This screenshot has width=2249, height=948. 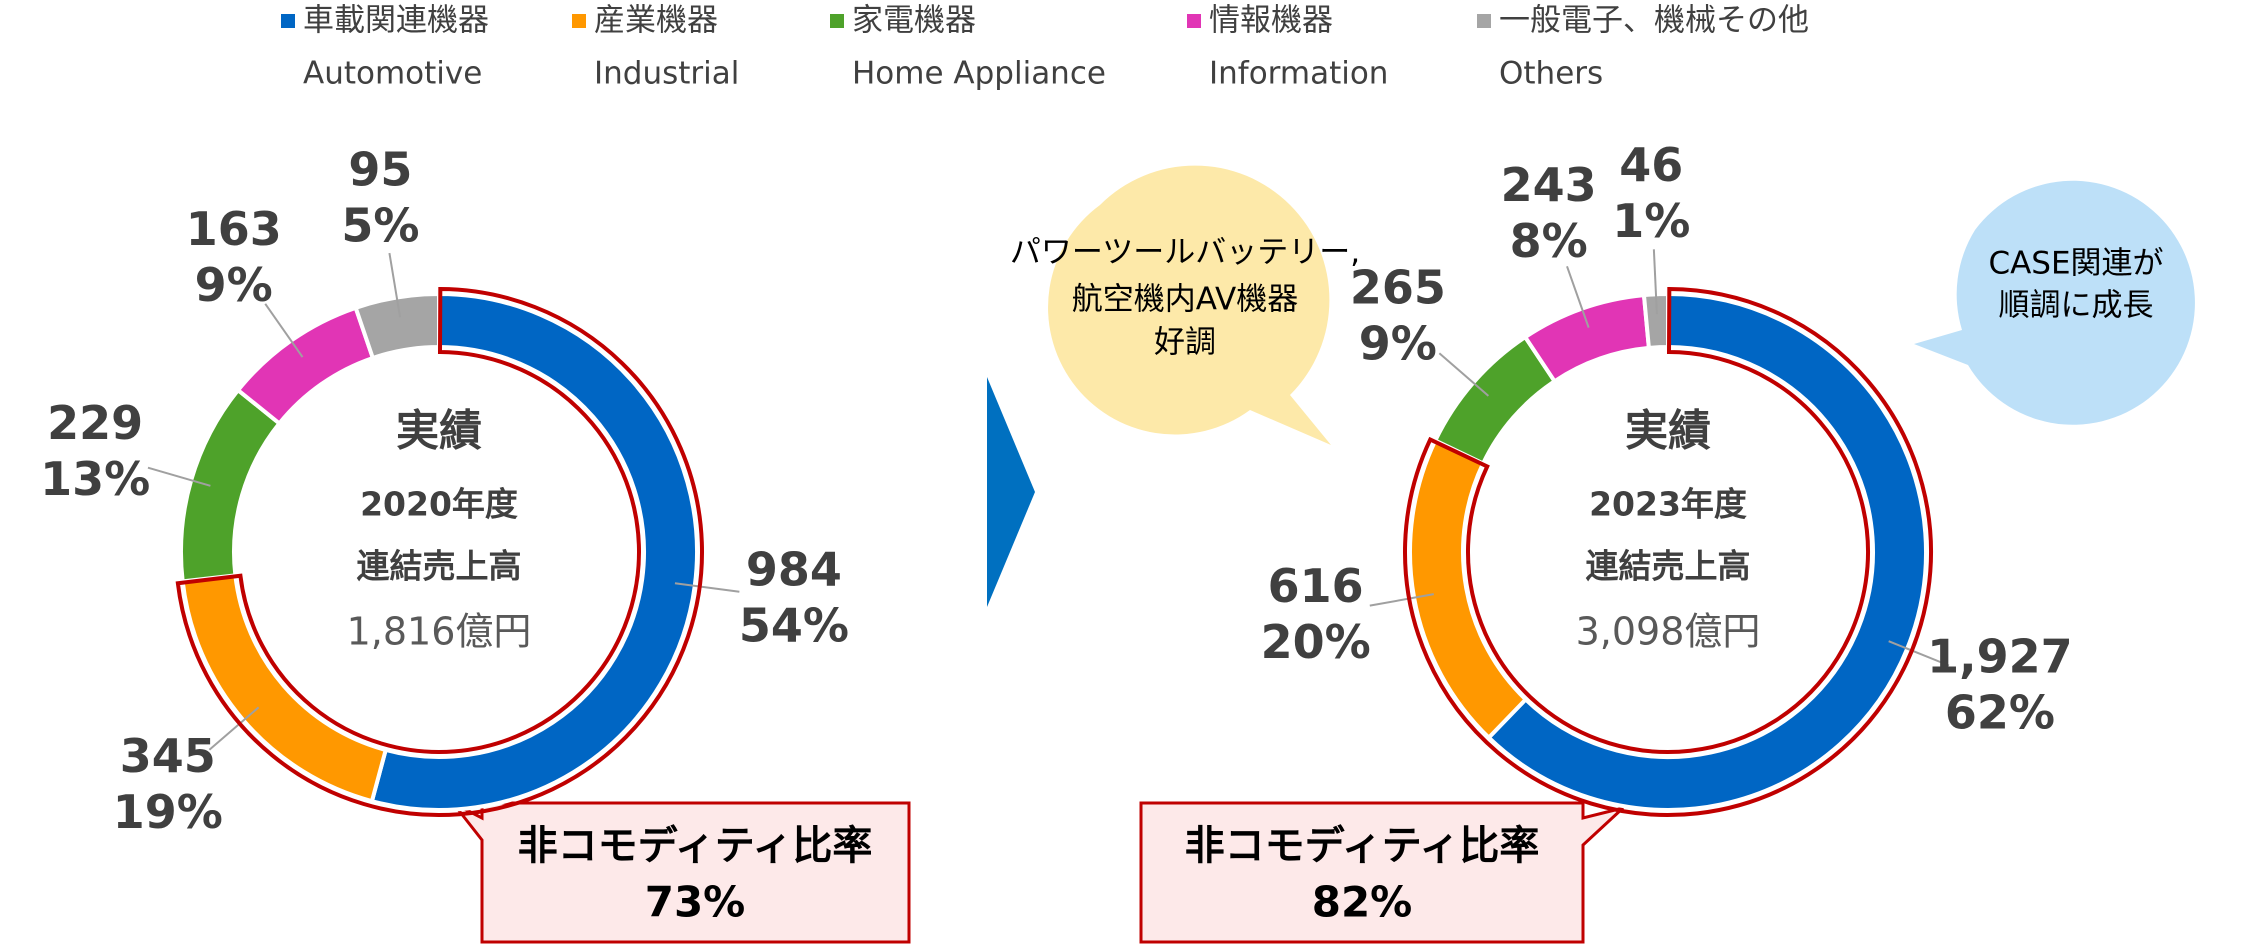 I want to click on legend-label: 産業機器, so click(x=656, y=21).